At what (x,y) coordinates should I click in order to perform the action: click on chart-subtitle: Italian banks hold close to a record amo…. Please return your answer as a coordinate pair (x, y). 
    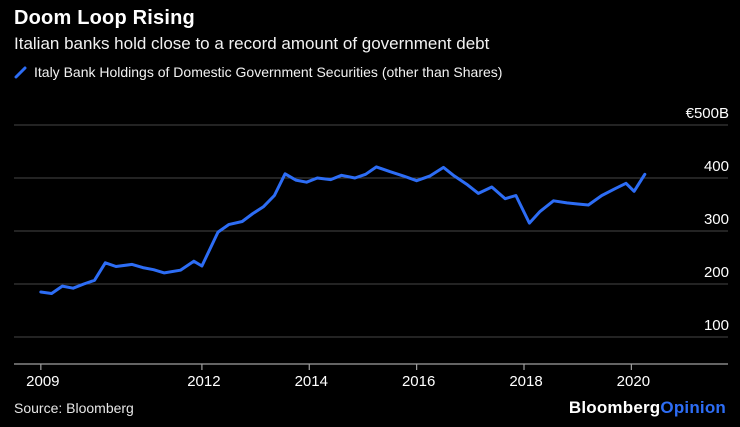
    Looking at the image, I should click on (252, 43).